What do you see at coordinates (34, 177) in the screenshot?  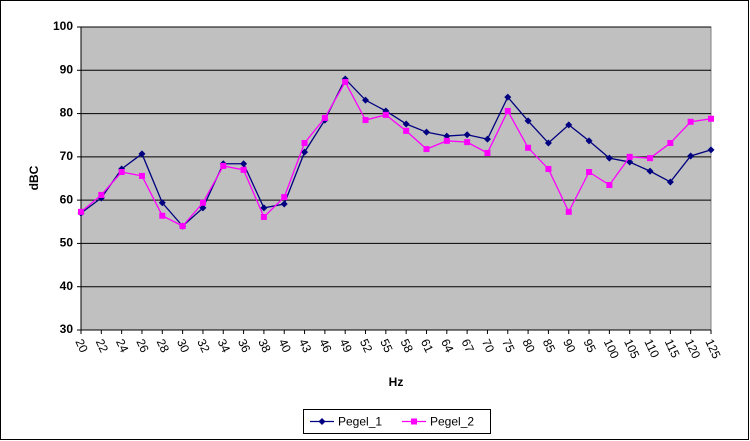 I see `y-axis-title: dBC` at bounding box center [34, 177].